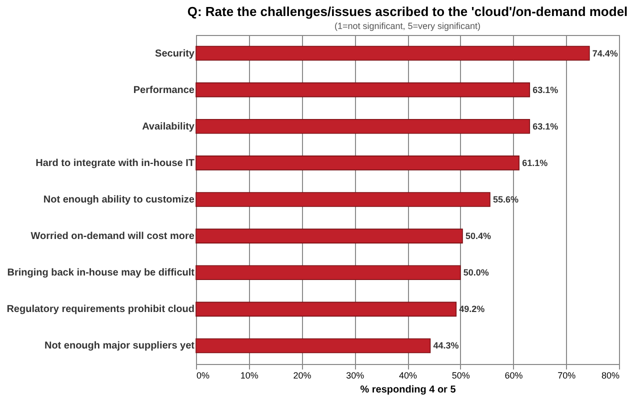  I want to click on x-tick-label: 70%, so click(567, 375).